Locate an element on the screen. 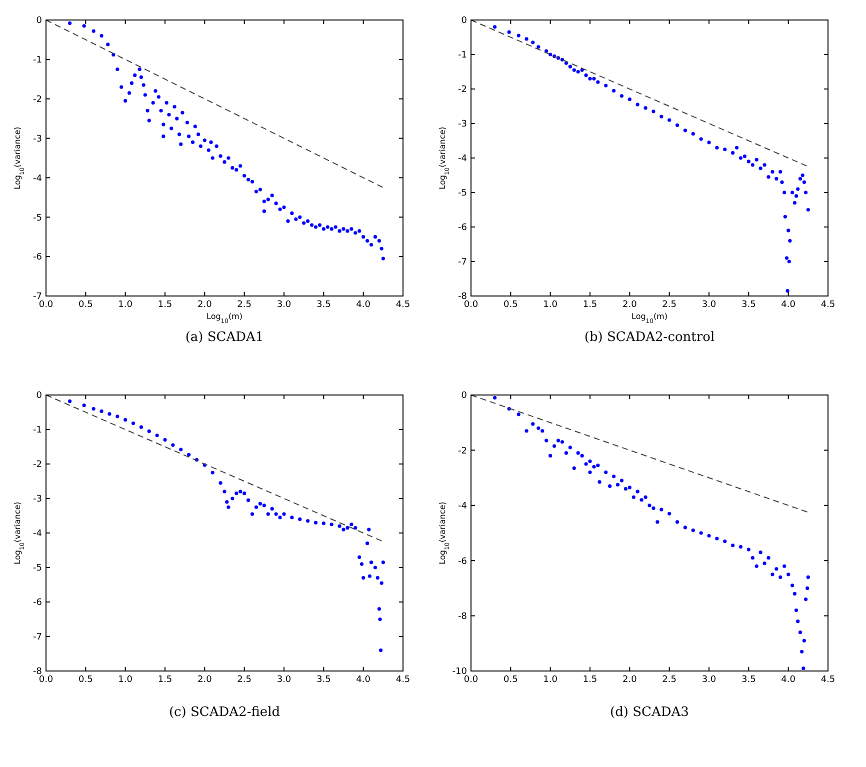 This screenshot has width=866, height=767. text: (c) SCADA2-field is located at coordinates (224, 712).